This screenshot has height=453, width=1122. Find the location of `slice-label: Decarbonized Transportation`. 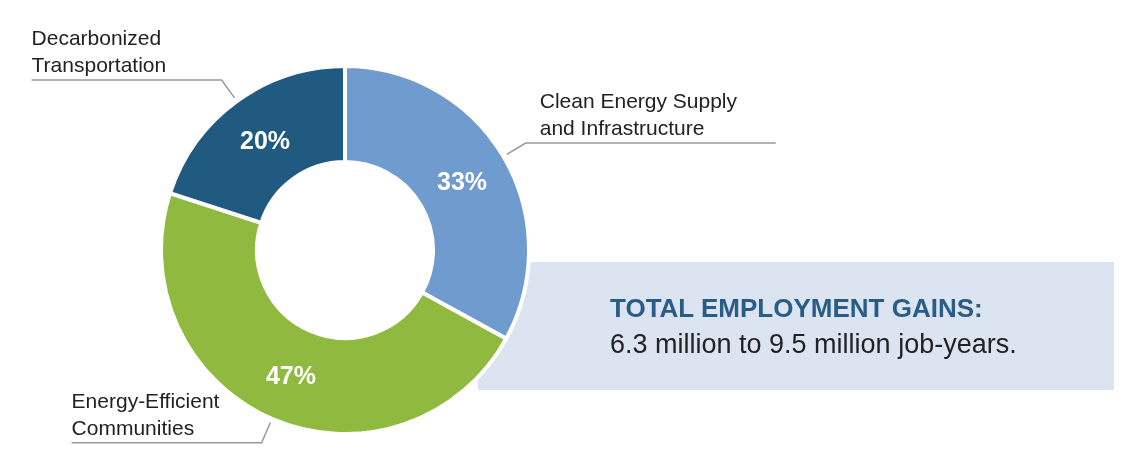

slice-label: Decarbonized Transportation is located at coordinates (99, 51).